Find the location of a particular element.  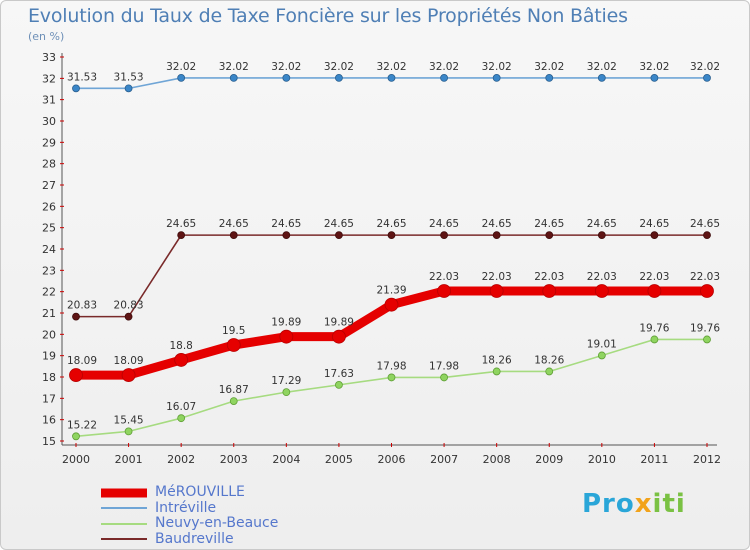

legend-item-merouville: MéROUVILLE is located at coordinates (189, 493).